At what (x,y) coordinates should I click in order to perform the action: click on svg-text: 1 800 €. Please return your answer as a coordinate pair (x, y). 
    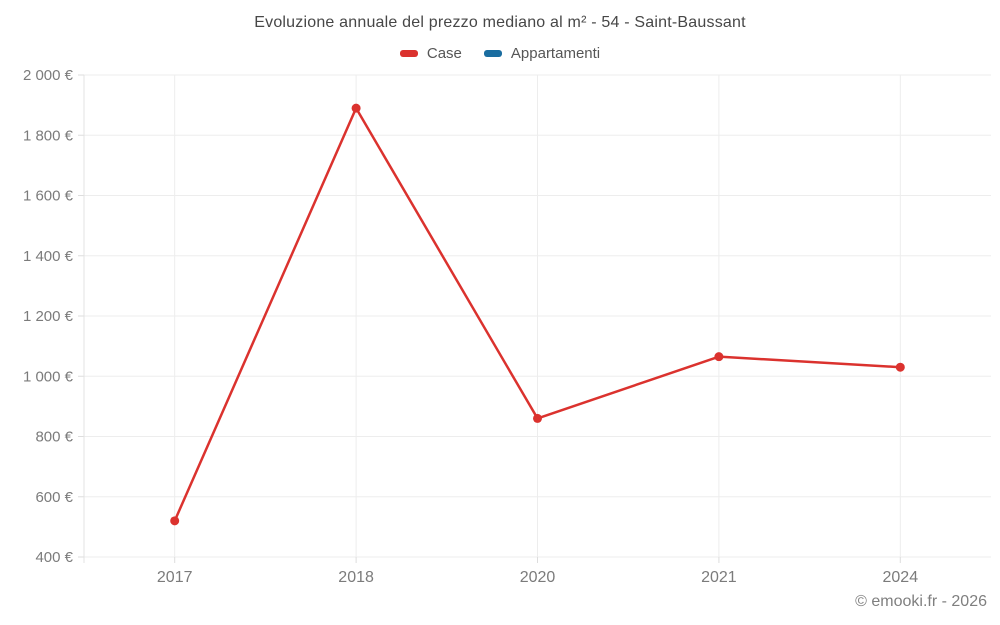
    Looking at the image, I should click on (48, 135).